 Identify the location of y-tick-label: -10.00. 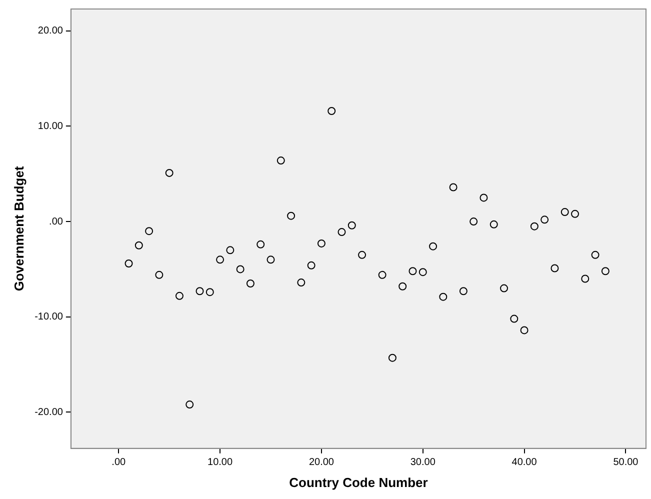
(49, 317).